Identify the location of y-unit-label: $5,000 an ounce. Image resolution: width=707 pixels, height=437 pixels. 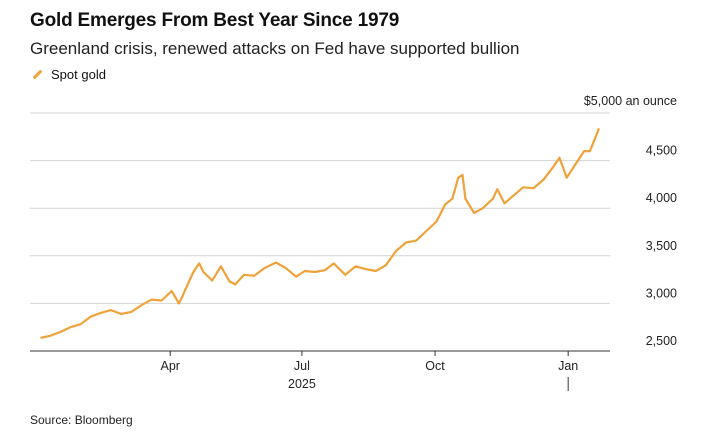
(630, 101).